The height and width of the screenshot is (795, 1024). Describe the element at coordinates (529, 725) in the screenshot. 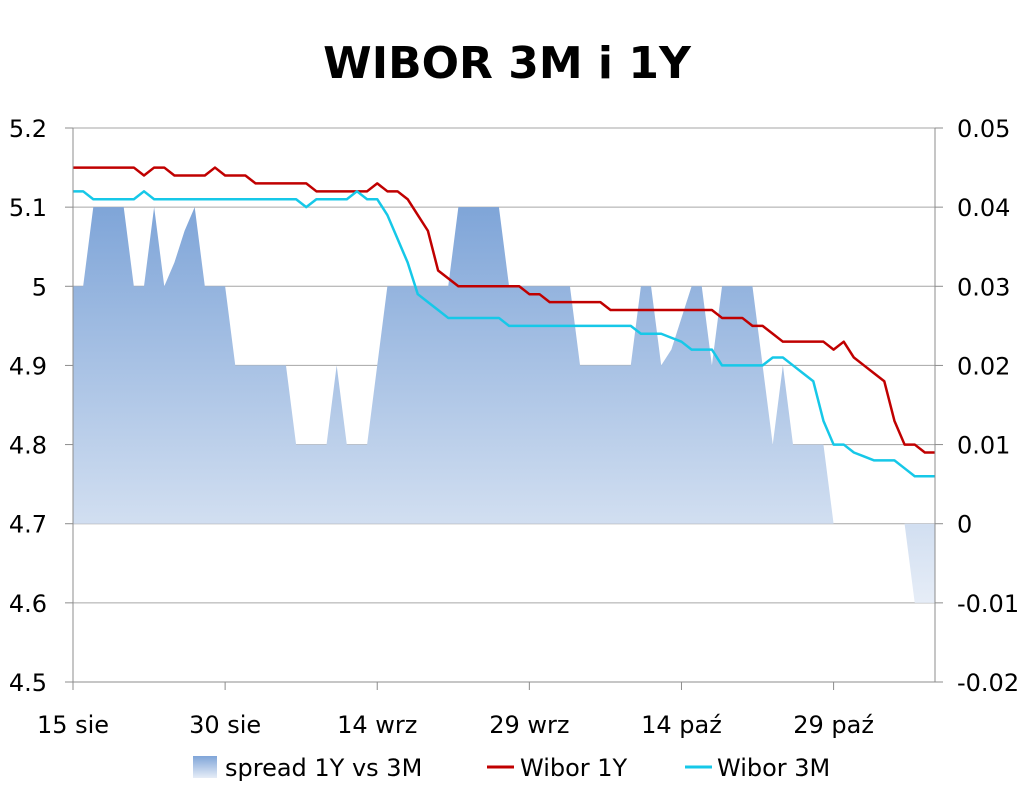

I see `x-tick-label: 29 wrz` at that location.